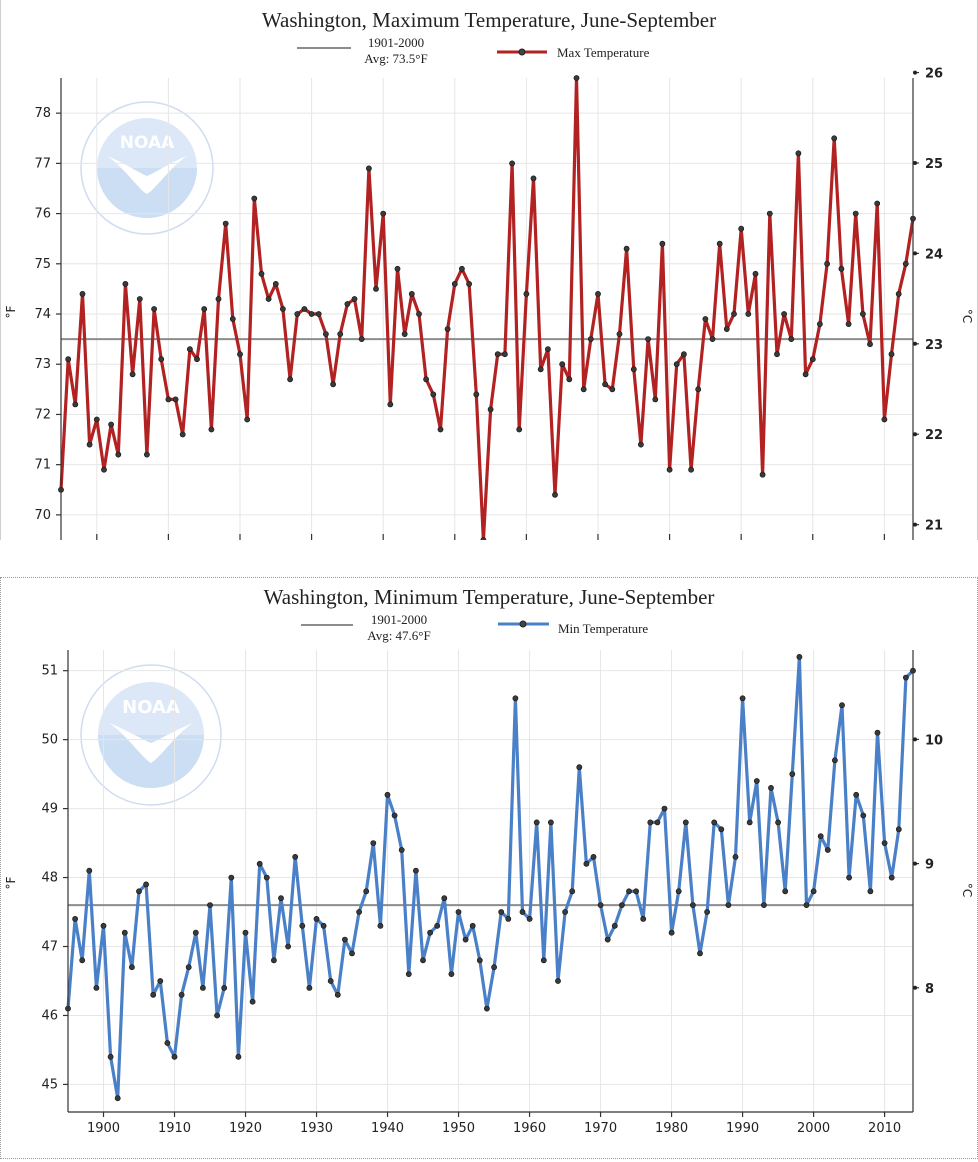 This screenshot has height=1162, width=978. Describe the element at coordinates (42, 163) in the screenshot. I see `y-tick-label: 77` at that location.